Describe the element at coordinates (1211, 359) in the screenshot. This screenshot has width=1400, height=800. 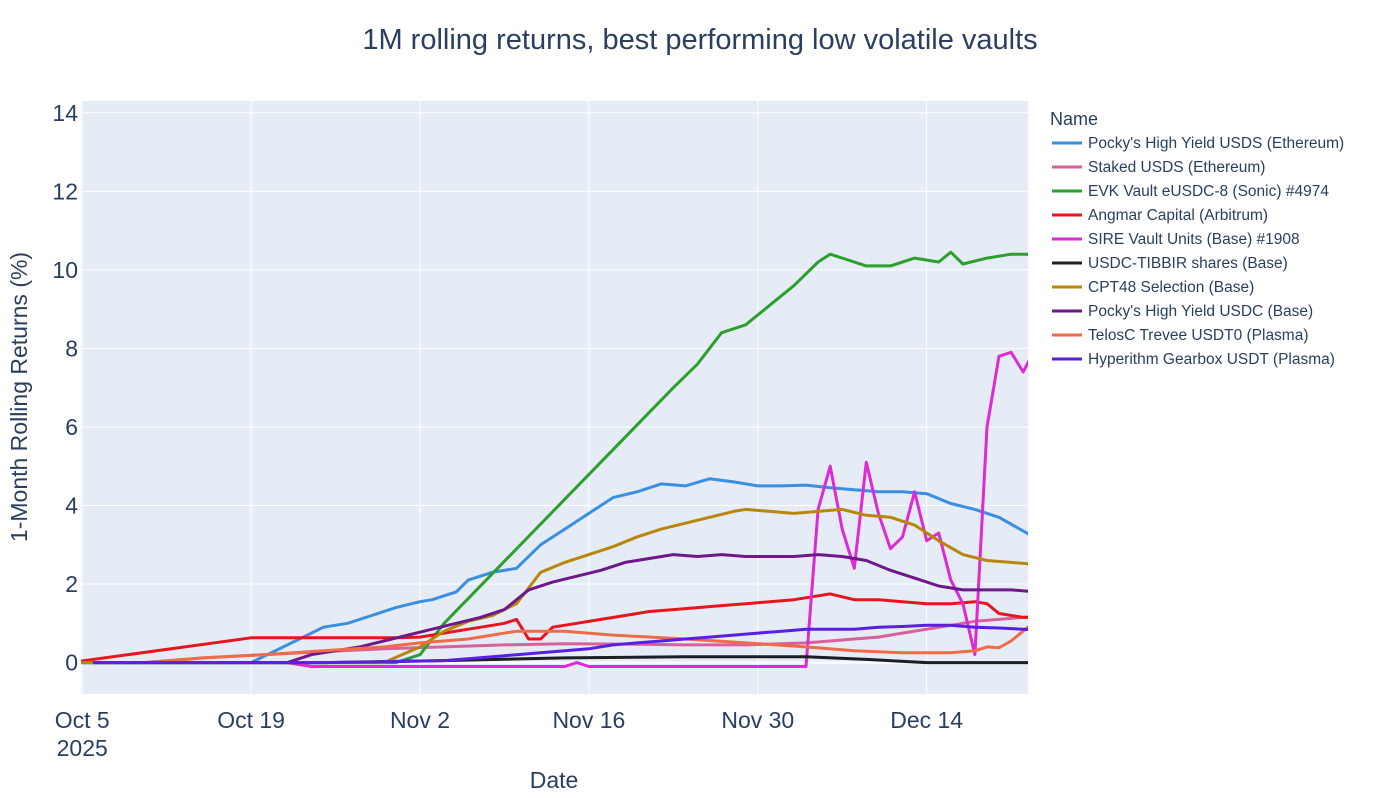
I see `legend-label: Hyperithm Gearbox USDT (Plasma)` at that location.